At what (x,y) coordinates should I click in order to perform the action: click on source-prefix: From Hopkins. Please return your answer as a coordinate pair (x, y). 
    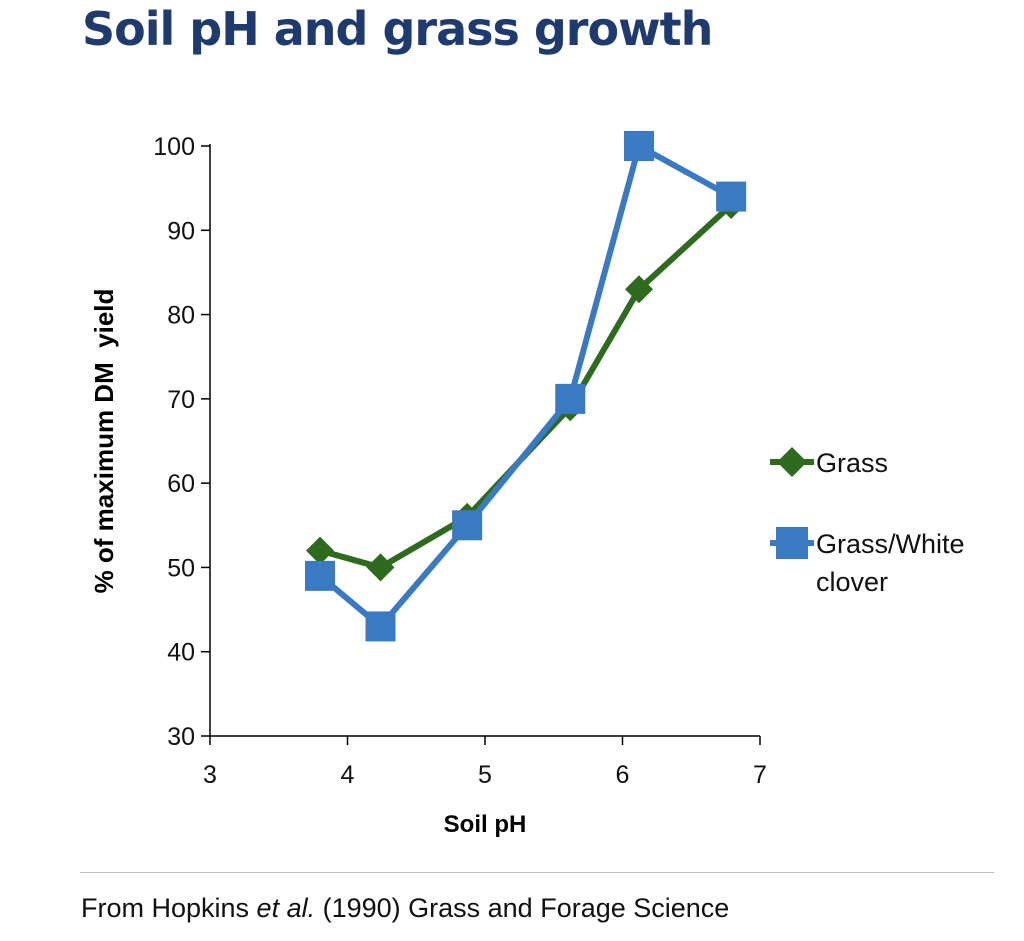
    Looking at the image, I should click on (169, 908).